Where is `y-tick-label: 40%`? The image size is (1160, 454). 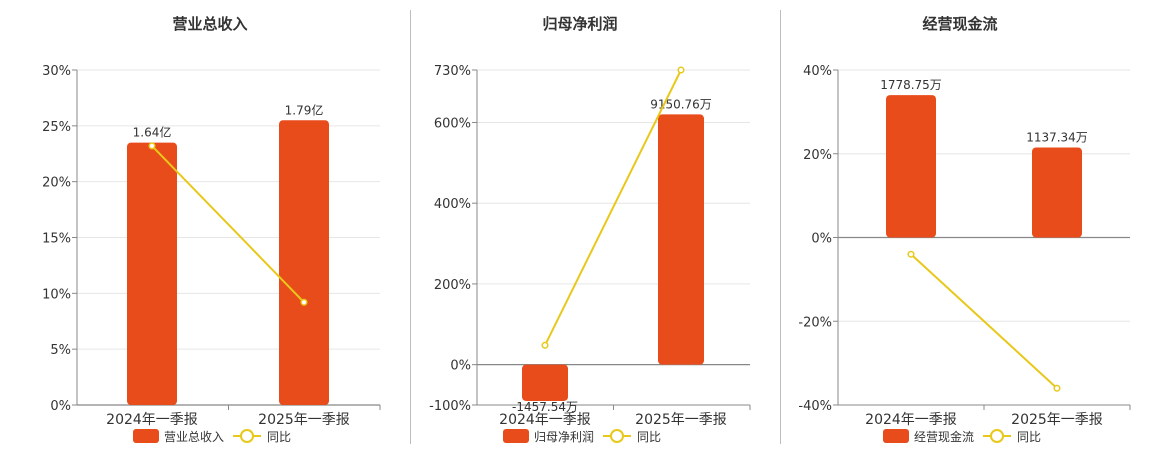
y-tick-label: 40% is located at coordinates (817, 71).